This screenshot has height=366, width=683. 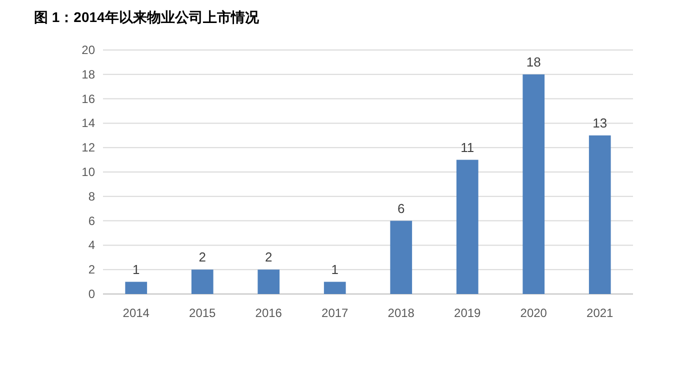 I want to click on data-label: 6, so click(x=401, y=208).